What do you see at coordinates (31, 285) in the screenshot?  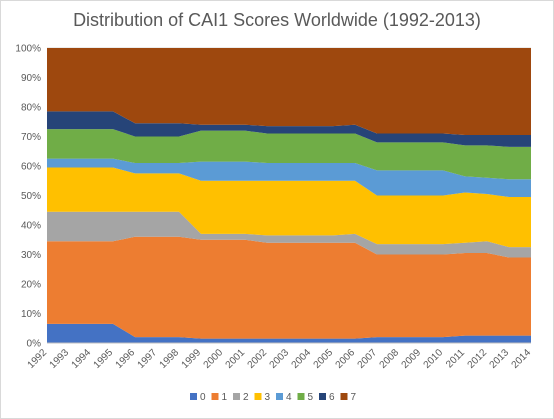 I see `y-tick-label: 20%` at bounding box center [31, 285].